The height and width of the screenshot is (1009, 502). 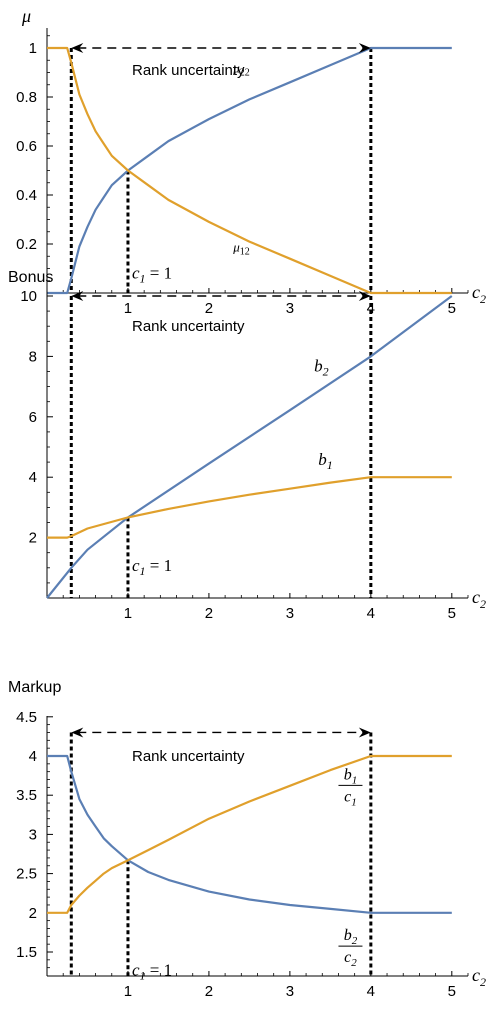 What do you see at coordinates (26, 195) in the screenshot?
I see `y-tick-label: 0.4` at bounding box center [26, 195].